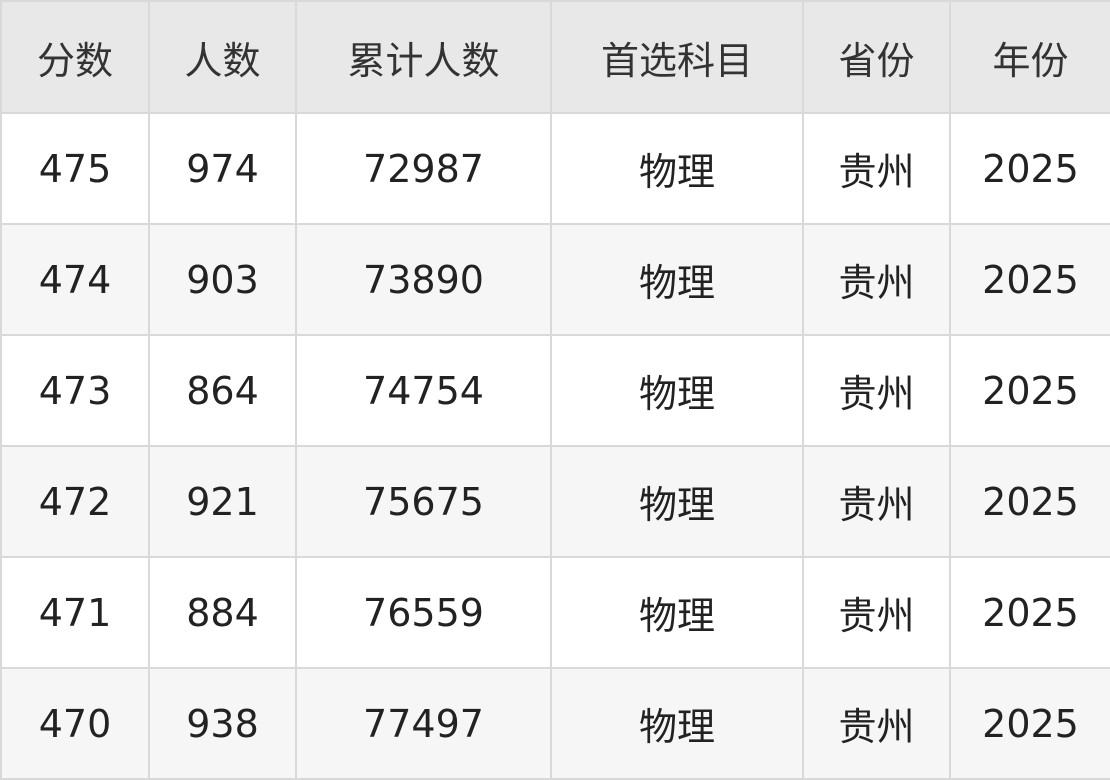 This screenshot has width=1110, height=780. Describe the element at coordinates (1029, 57) in the screenshot. I see `header-cell: 年份` at that location.